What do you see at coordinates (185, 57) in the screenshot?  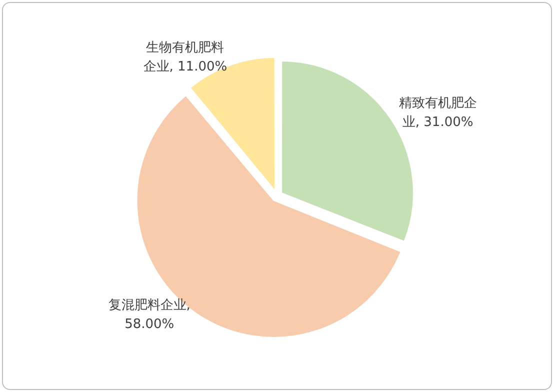 I see `slice-label: 生物有机肥料企业, 11.00%` at bounding box center [185, 57].